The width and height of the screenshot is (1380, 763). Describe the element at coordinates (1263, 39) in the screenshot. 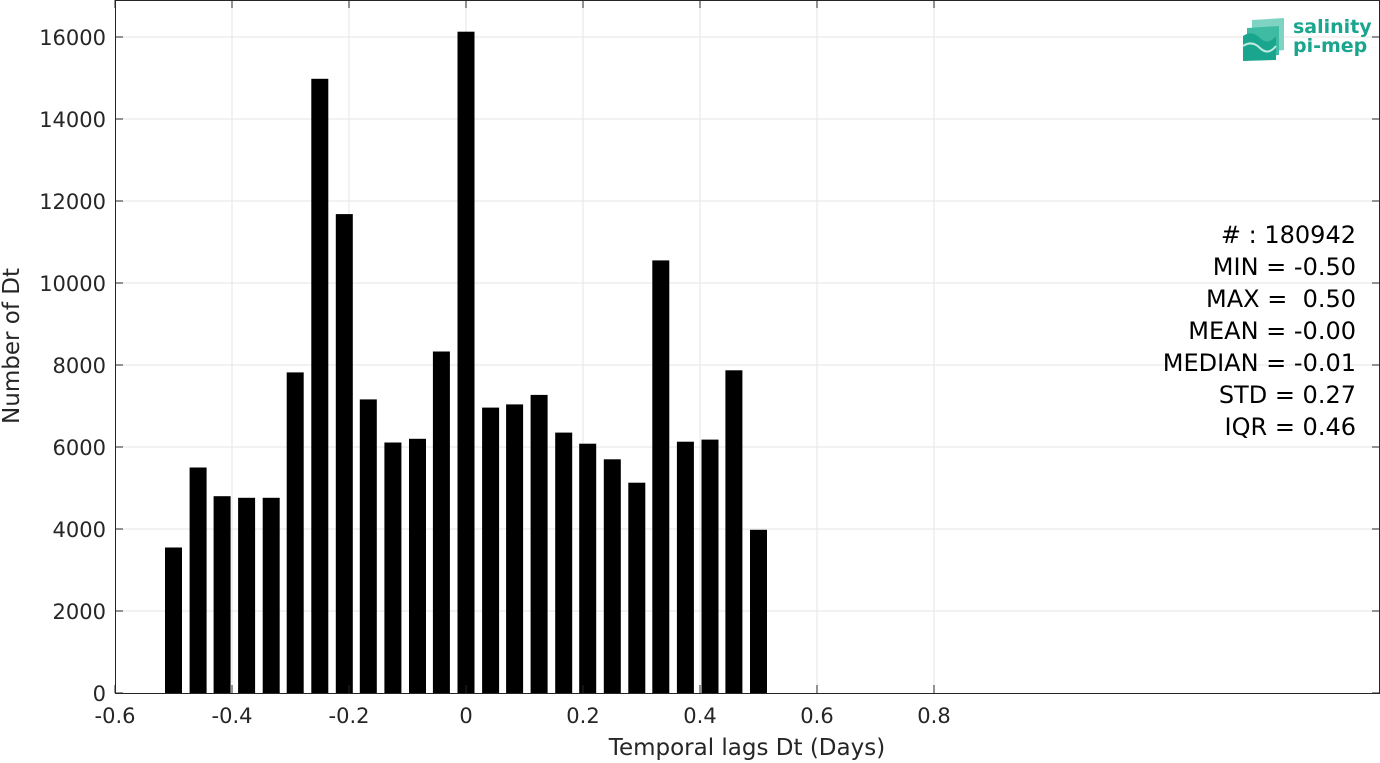

I see `logo-wave-icon` at that location.